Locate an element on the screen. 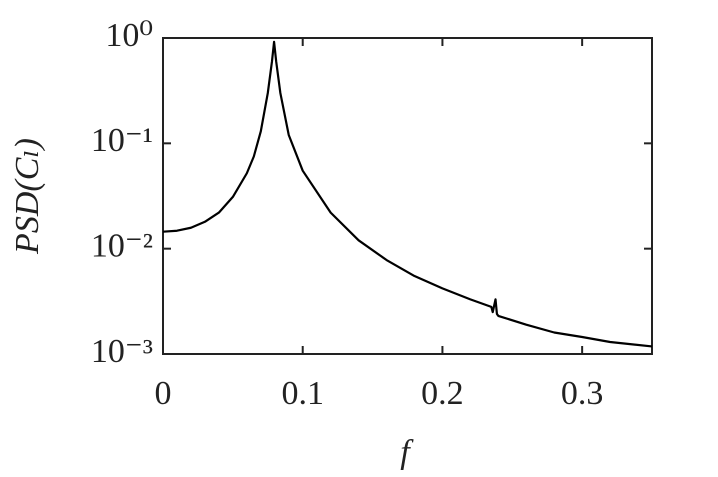 Image resolution: width=718 pixels, height=477 pixels. y-tick-label: 10⁻² is located at coordinates (122, 245).